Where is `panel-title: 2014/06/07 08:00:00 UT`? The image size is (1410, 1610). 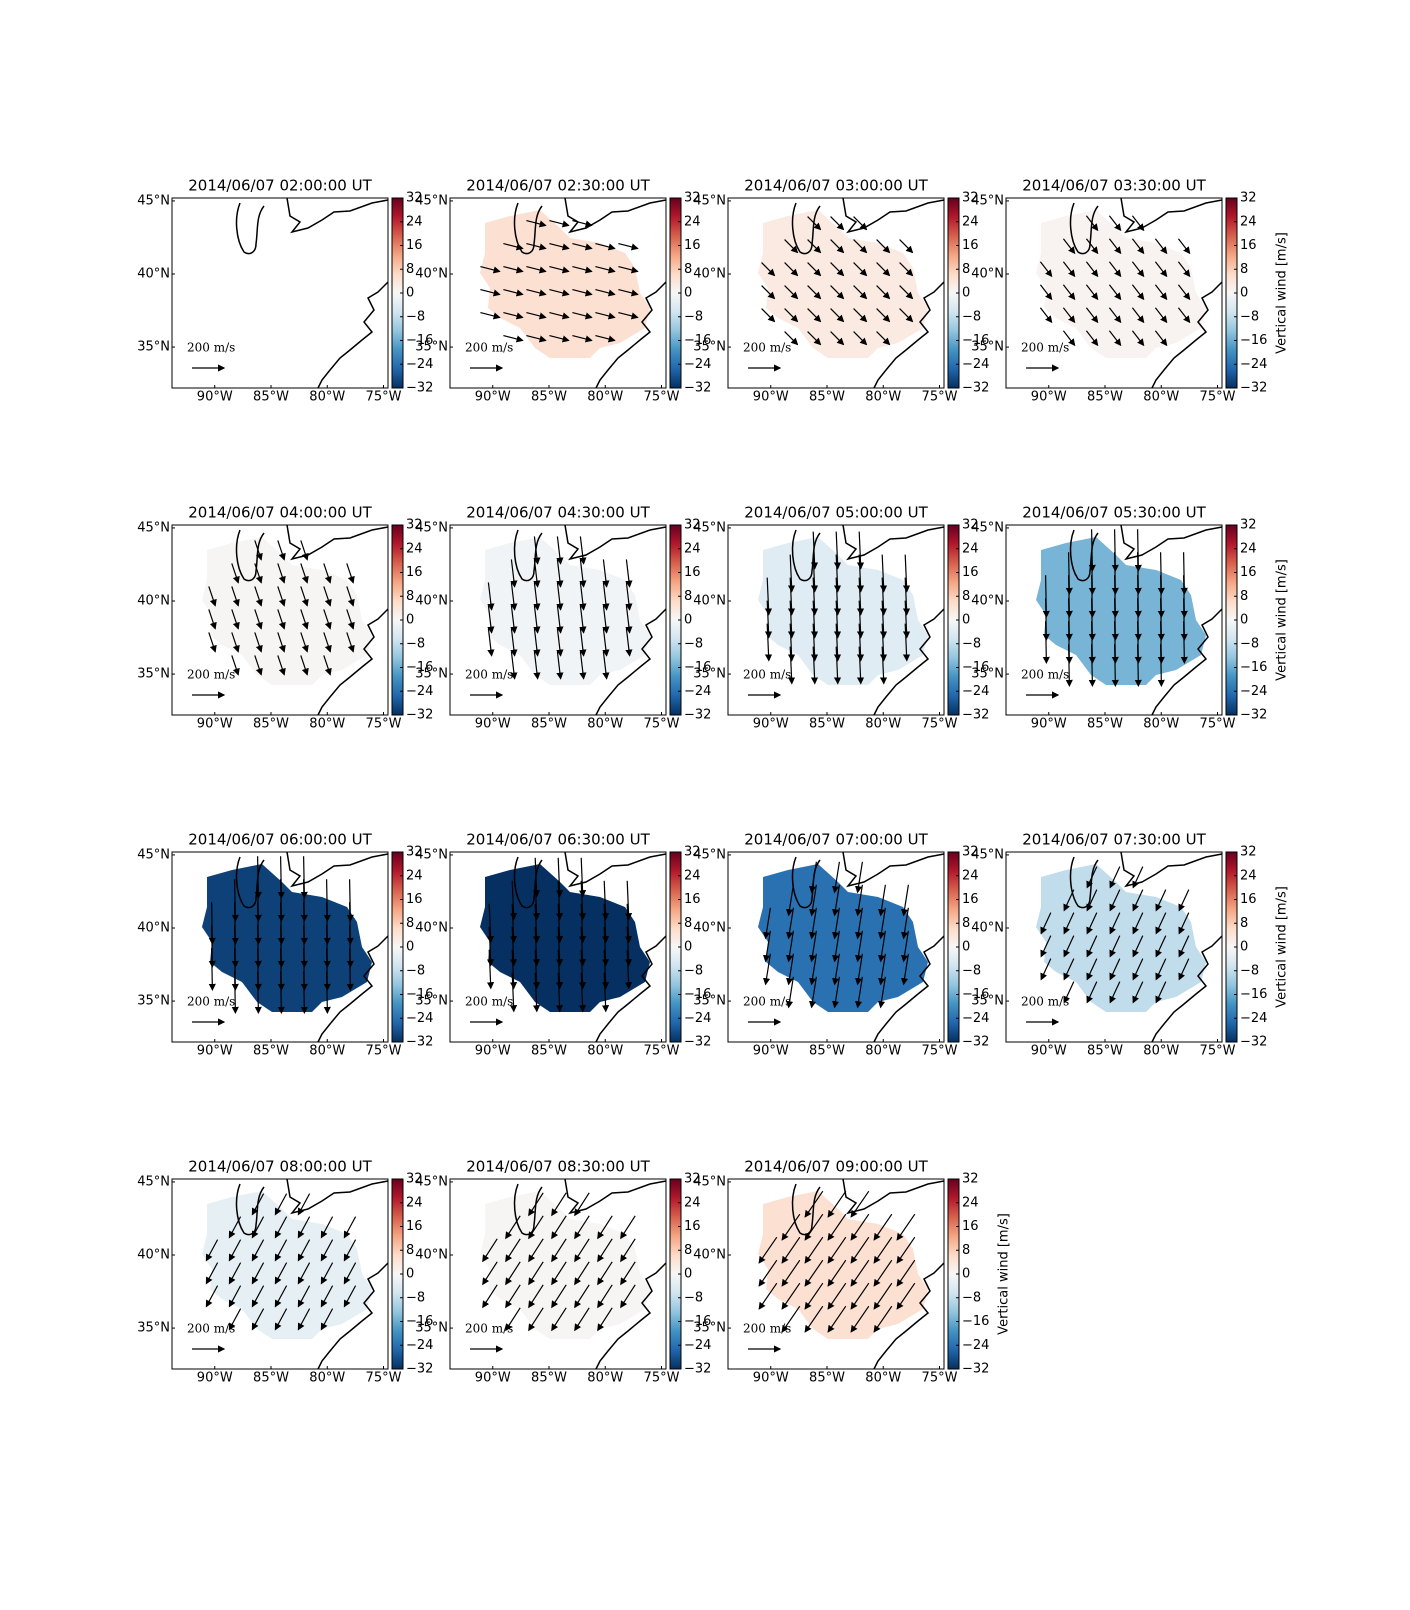 panel-title: 2014/06/07 08:00:00 UT is located at coordinates (280, 1167).